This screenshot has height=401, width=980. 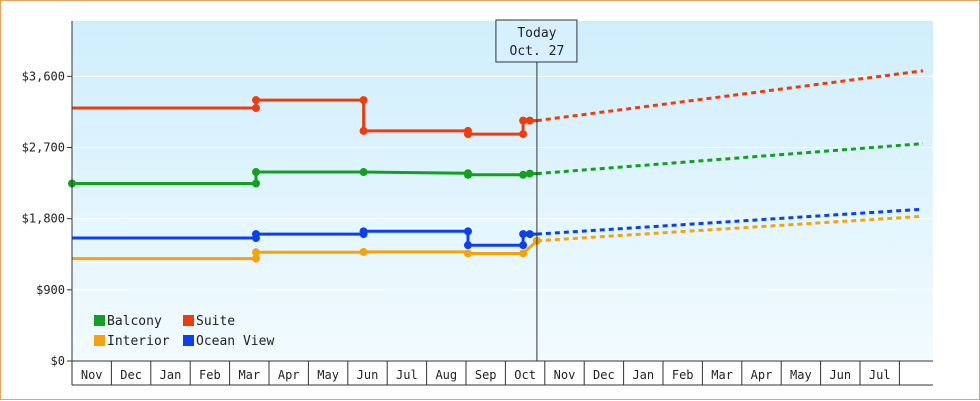 What do you see at coordinates (536, 33) in the screenshot?
I see `today-label: Today` at bounding box center [536, 33].